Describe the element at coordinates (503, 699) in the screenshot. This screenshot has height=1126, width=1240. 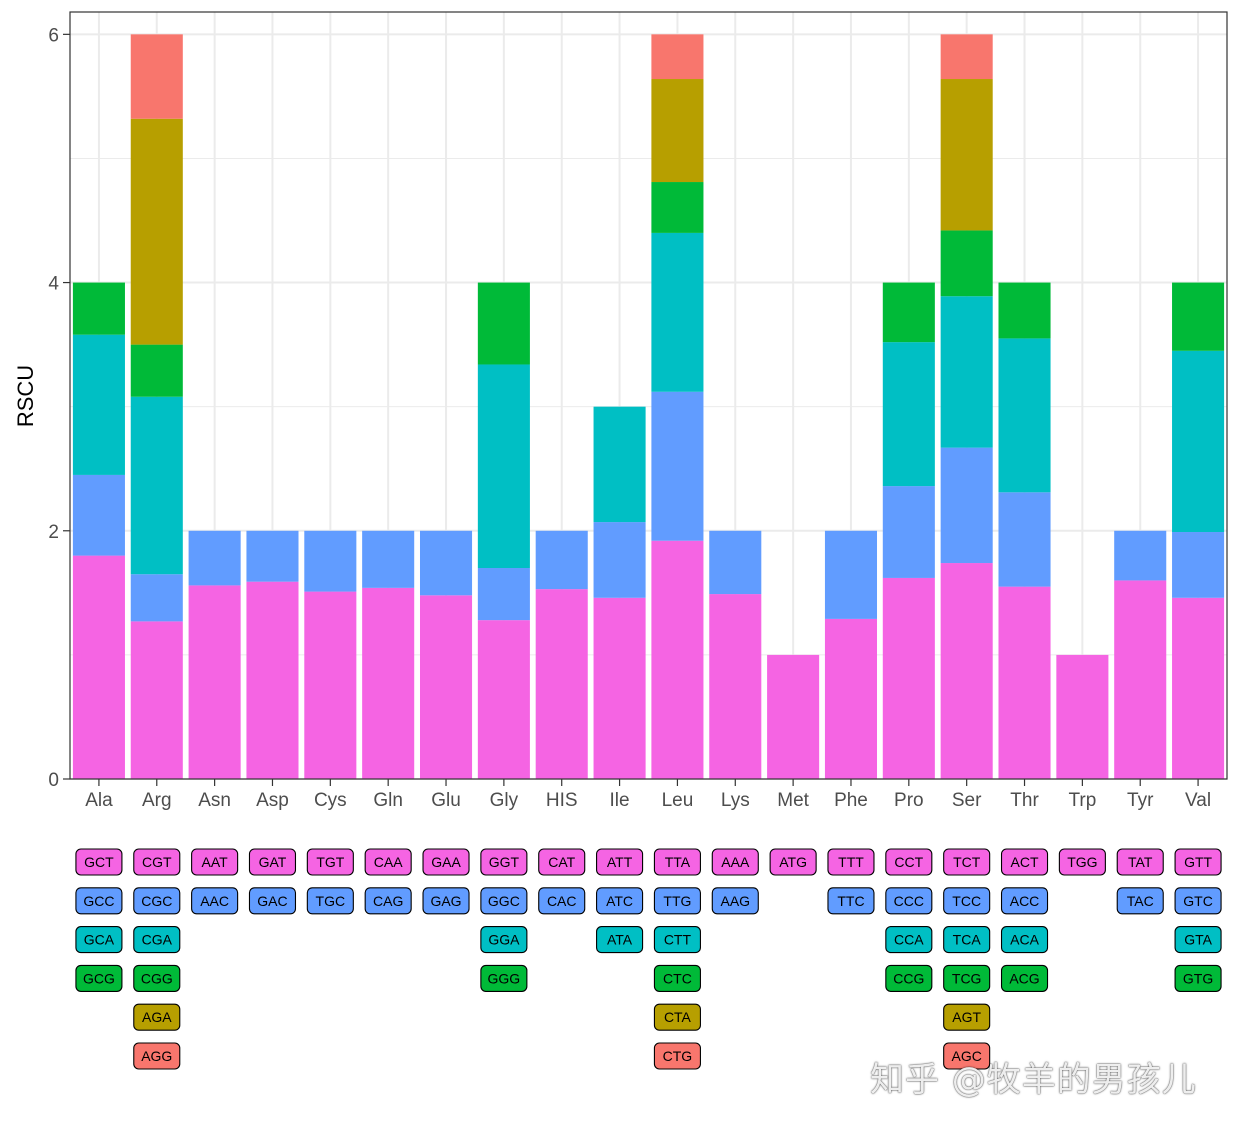
I see `bar-segment-GGT` at that location.